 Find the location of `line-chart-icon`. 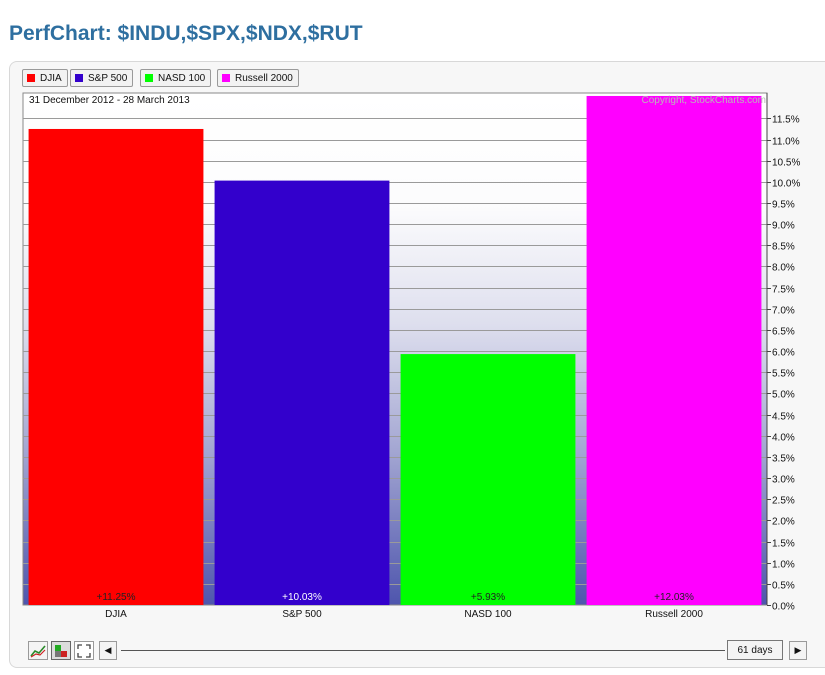

line-chart-icon is located at coordinates (38, 650).